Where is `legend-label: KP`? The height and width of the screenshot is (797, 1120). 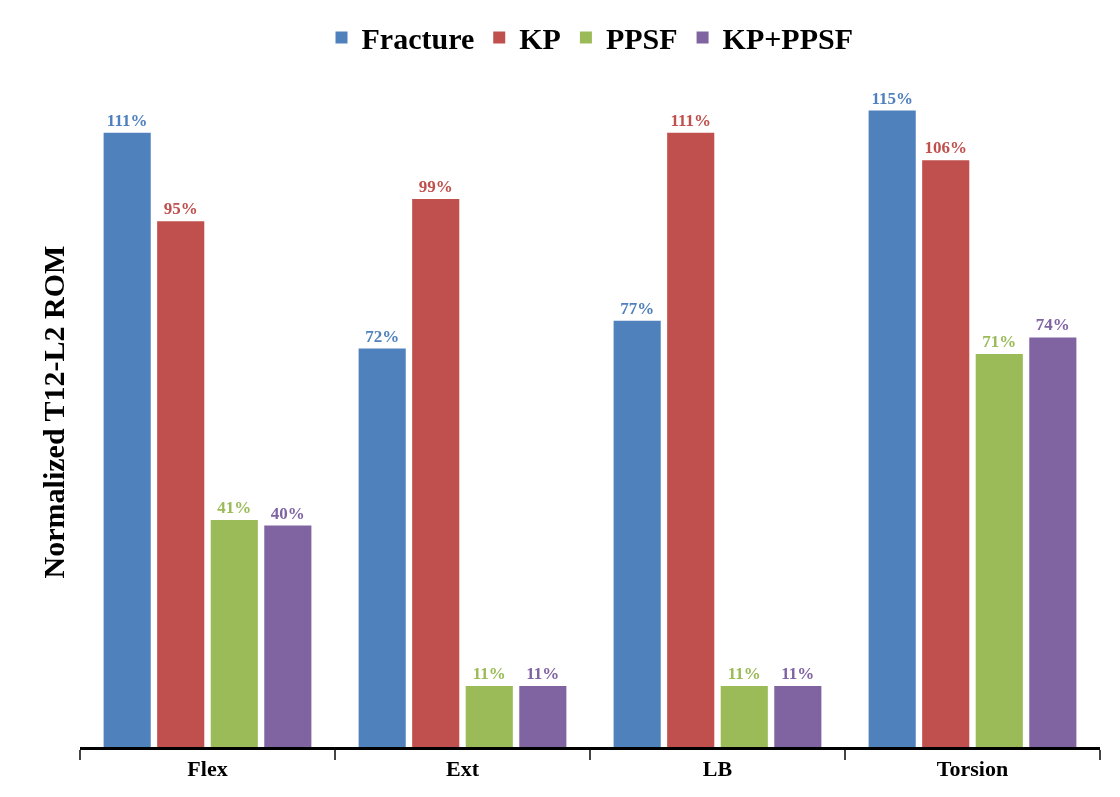 legend-label: KP is located at coordinates (540, 39).